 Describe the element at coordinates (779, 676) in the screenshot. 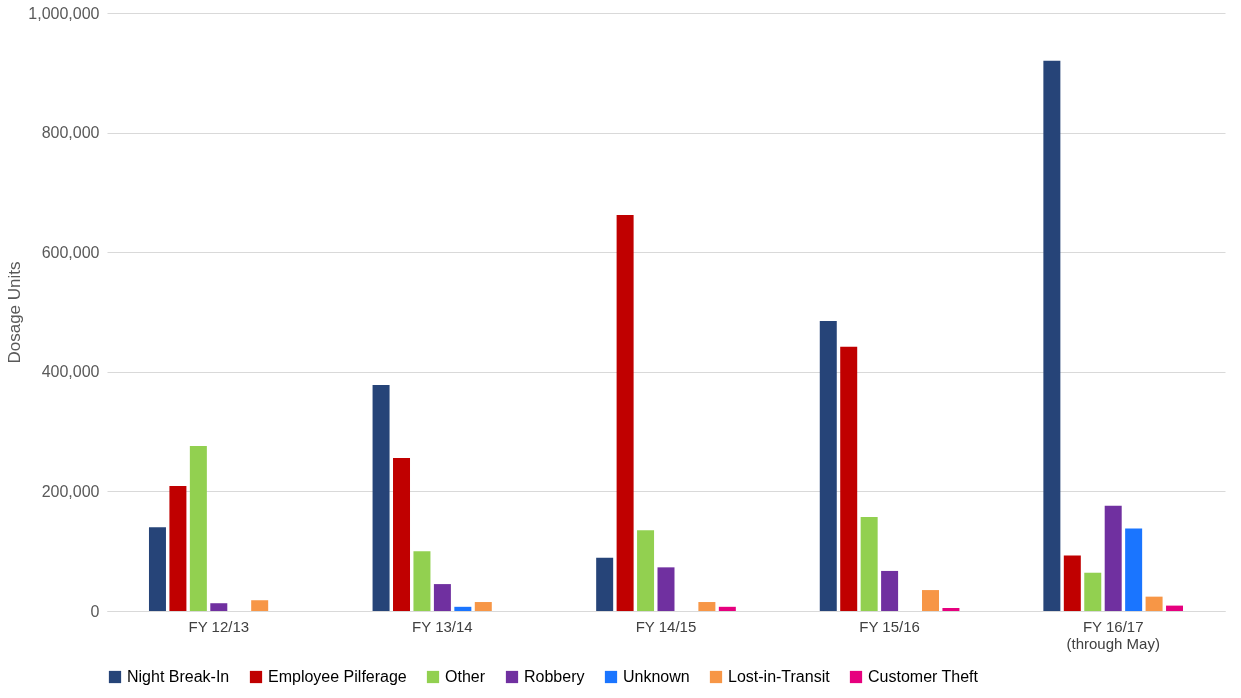

I see `legend-label: Lost-in-Transit` at that location.